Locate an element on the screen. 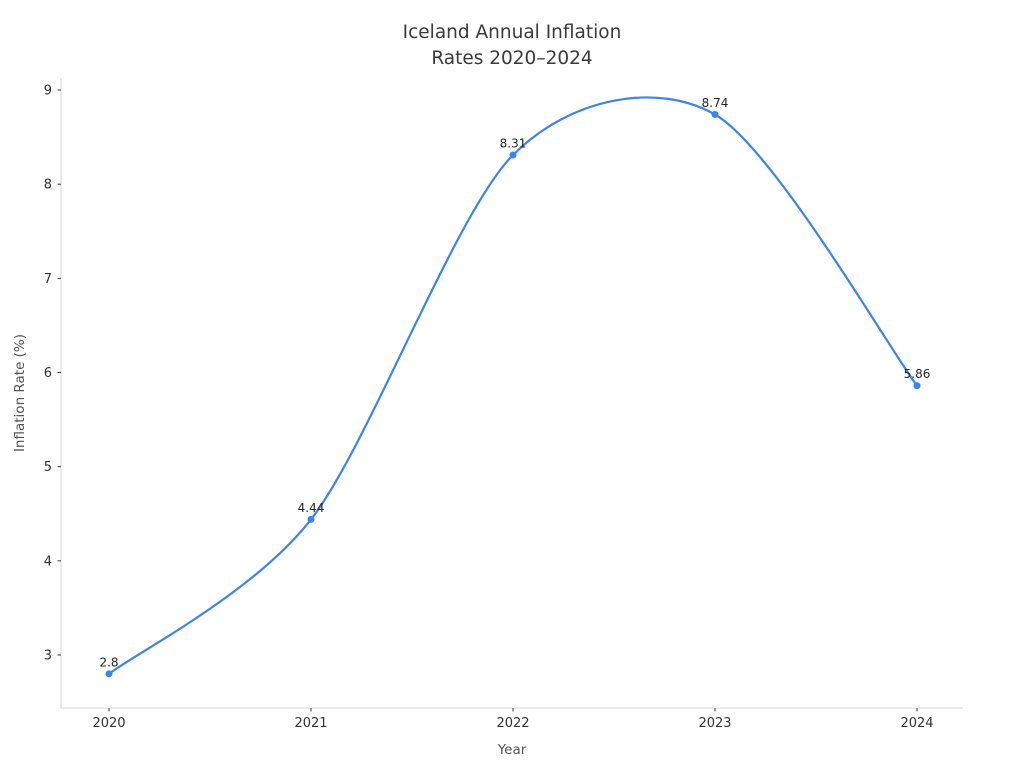 The height and width of the screenshot is (768, 1024). x-tick-label: 2022 is located at coordinates (512, 723).